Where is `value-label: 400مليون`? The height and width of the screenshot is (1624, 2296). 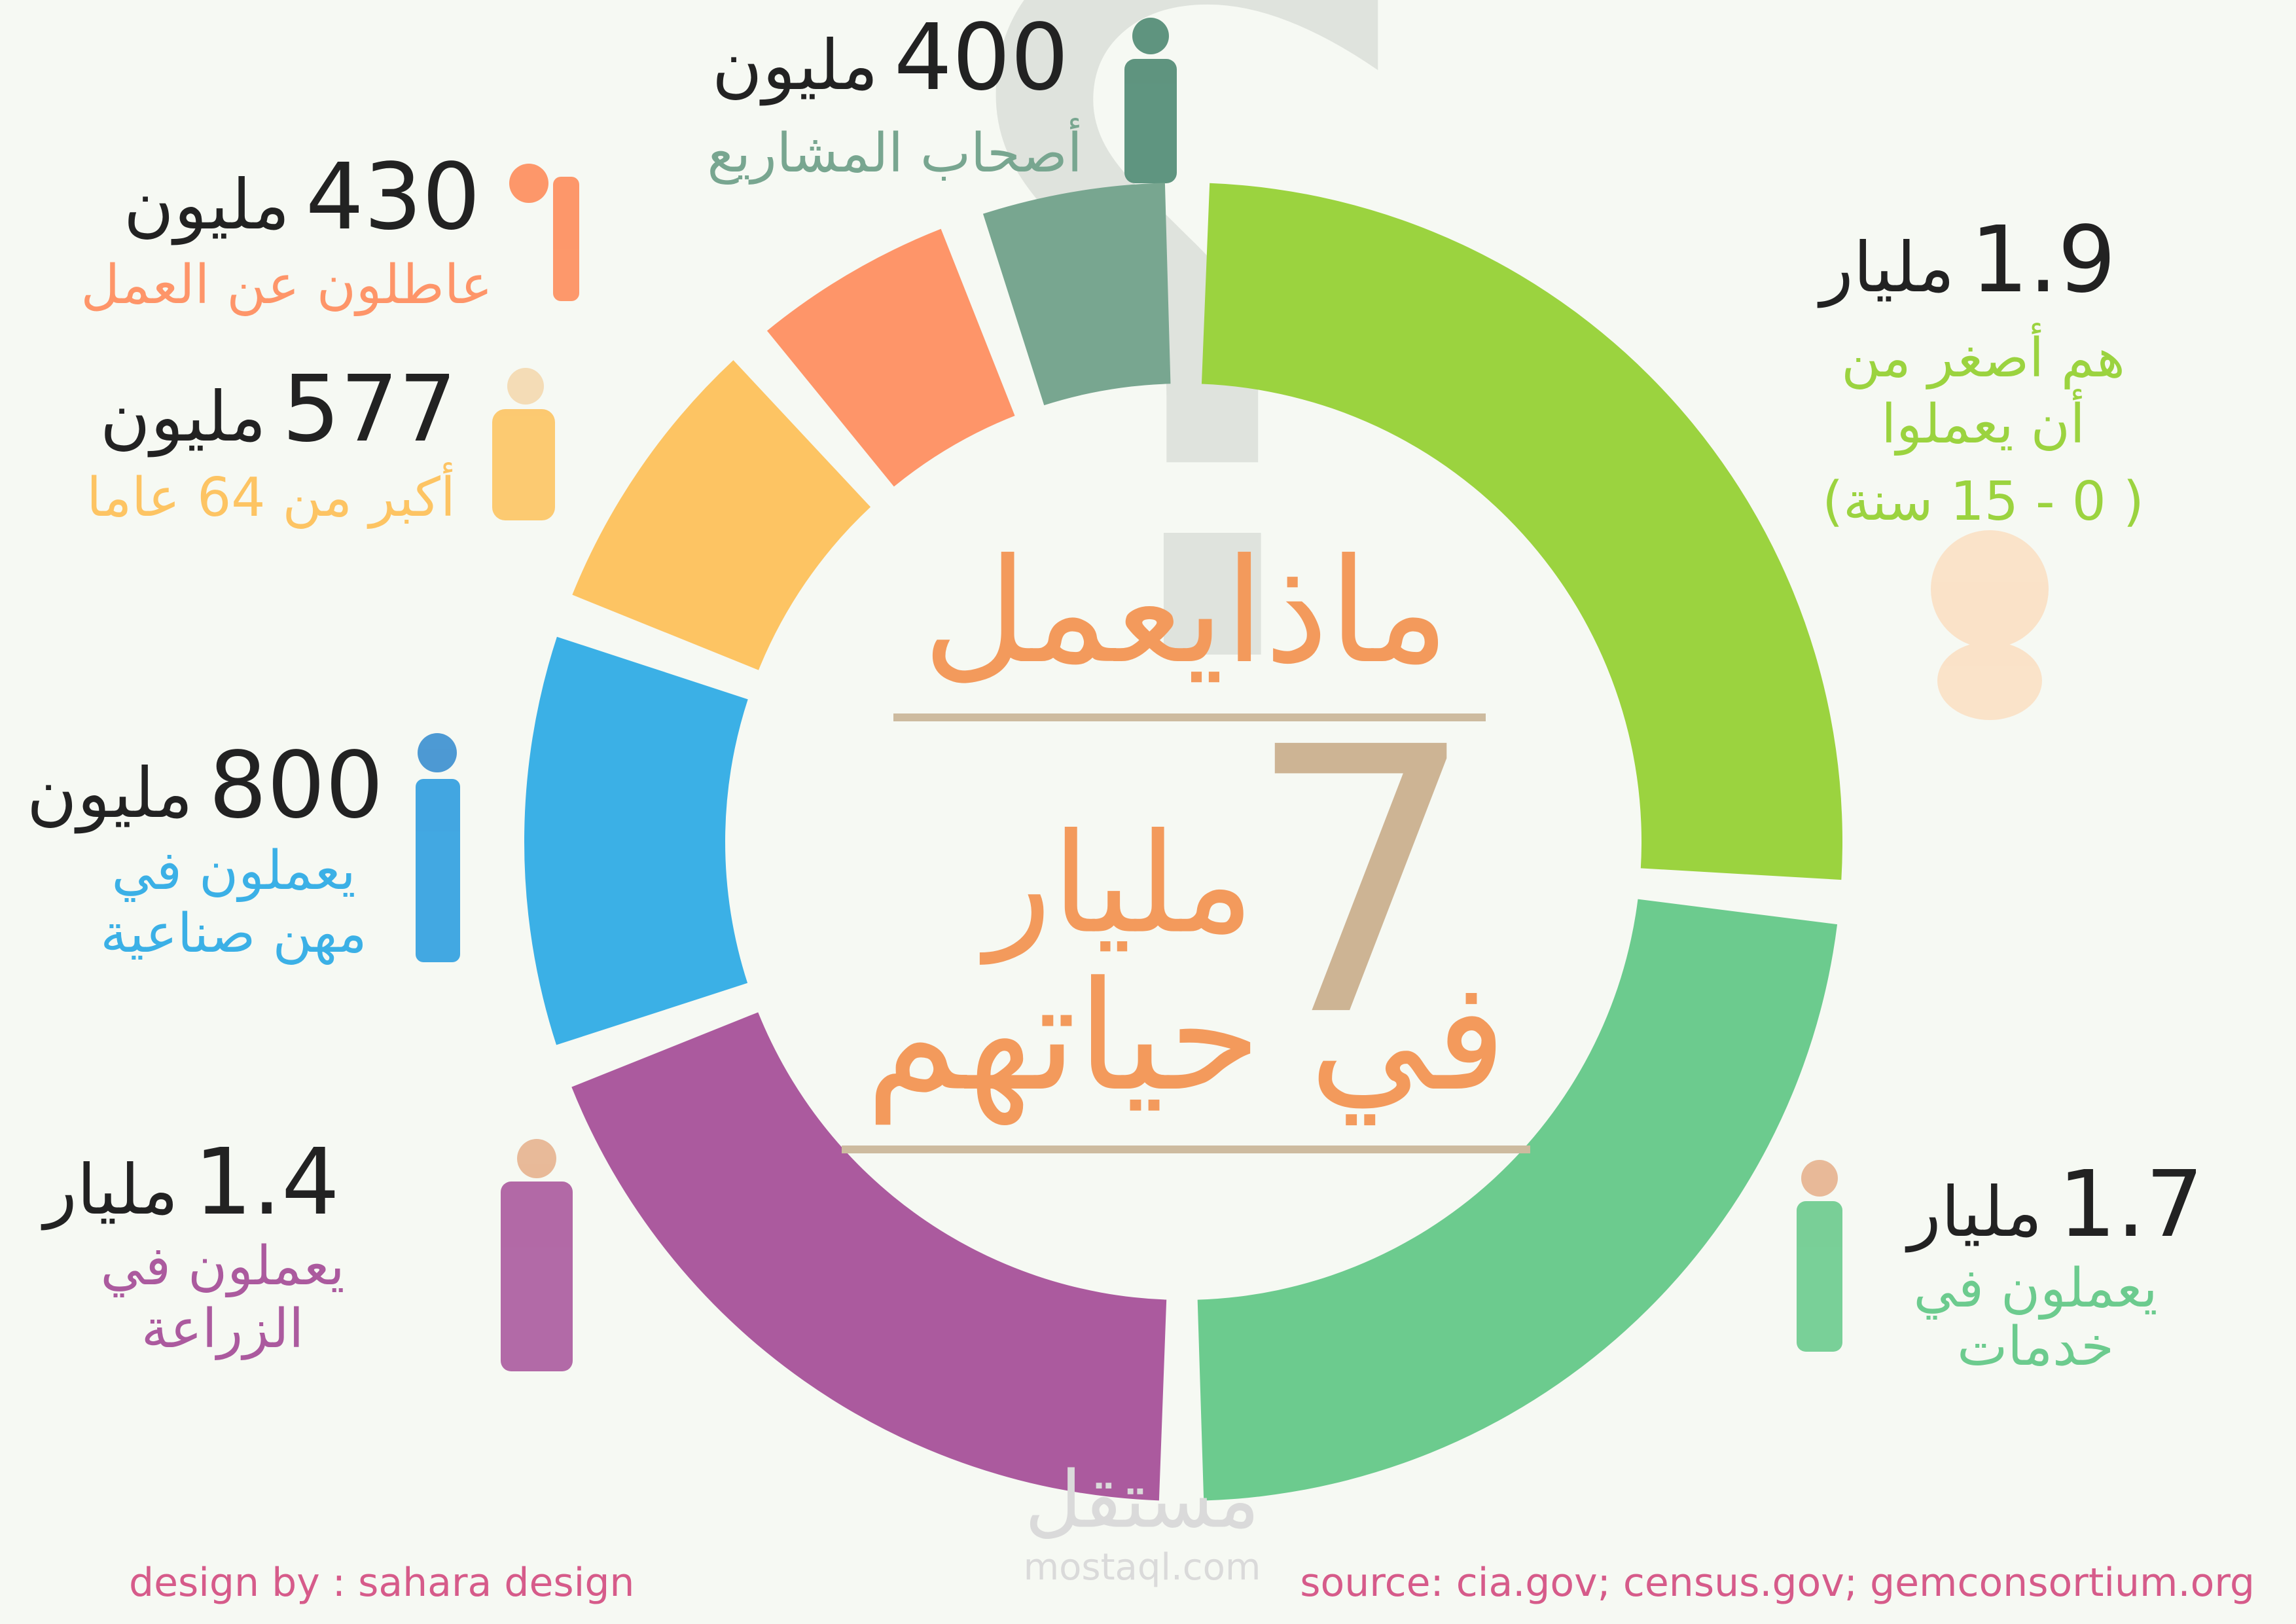 value-label: 400مليون is located at coordinates (890, 58).